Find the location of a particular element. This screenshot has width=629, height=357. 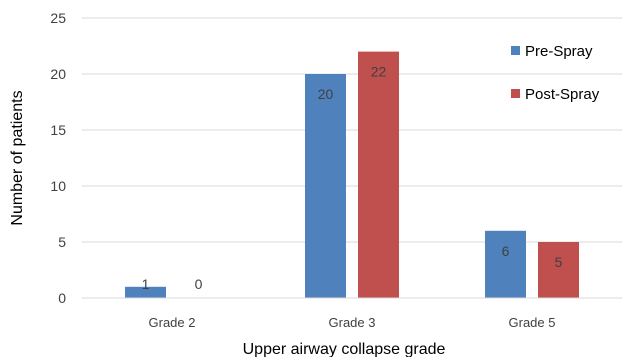

legend: Pre-Spray Post-Spray is located at coordinates (555, 73).